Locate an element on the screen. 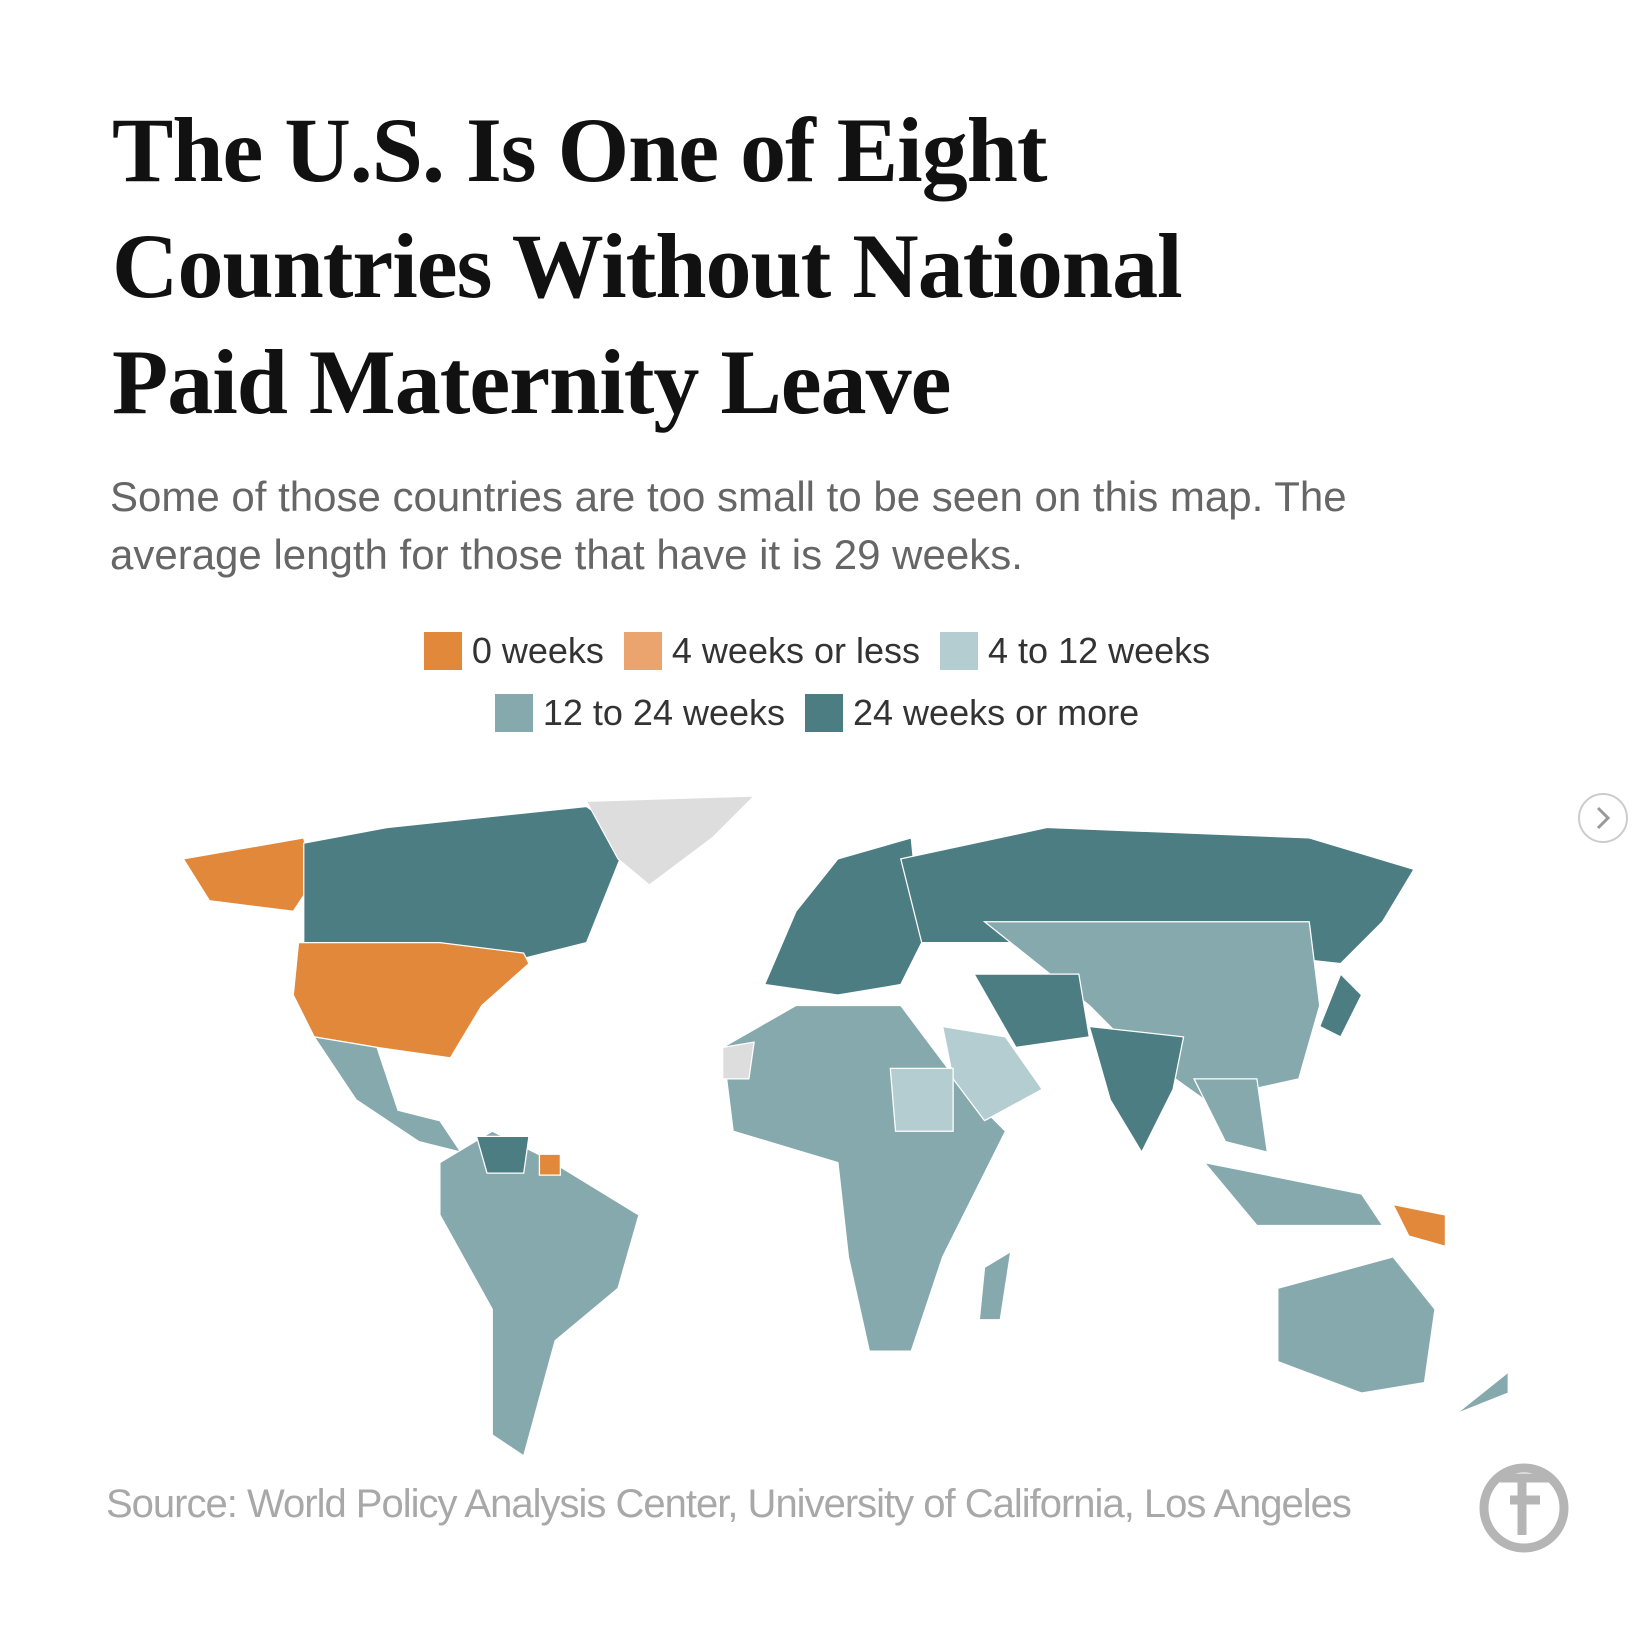 The height and width of the screenshot is (1634, 1634). legend-label: 4 weeks or less is located at coordinates (796, 650).